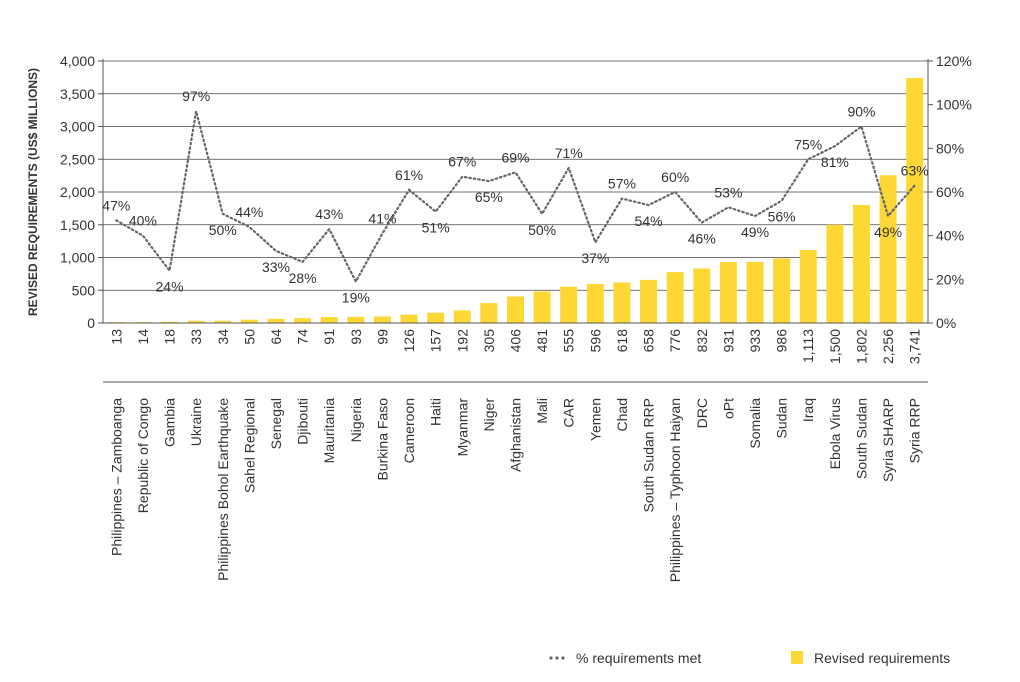 Image resolution: width=1020 pixels, height=682 pixels. I want to click on pct-label: 69%, so click(515, 157).